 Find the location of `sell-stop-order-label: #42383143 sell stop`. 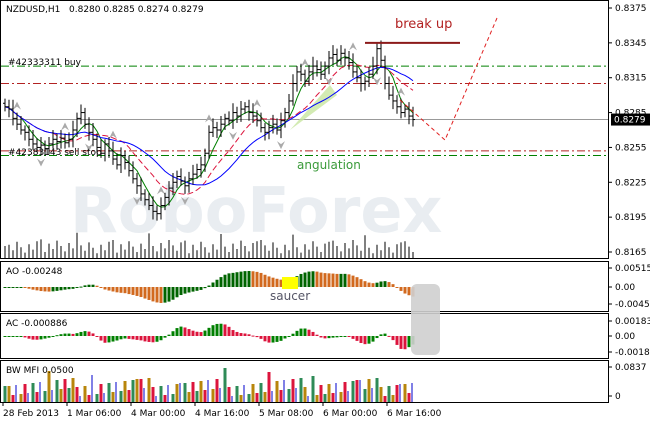

sell-stop-order-label: #42383143 sell stop is located at coordinates (55, 153).